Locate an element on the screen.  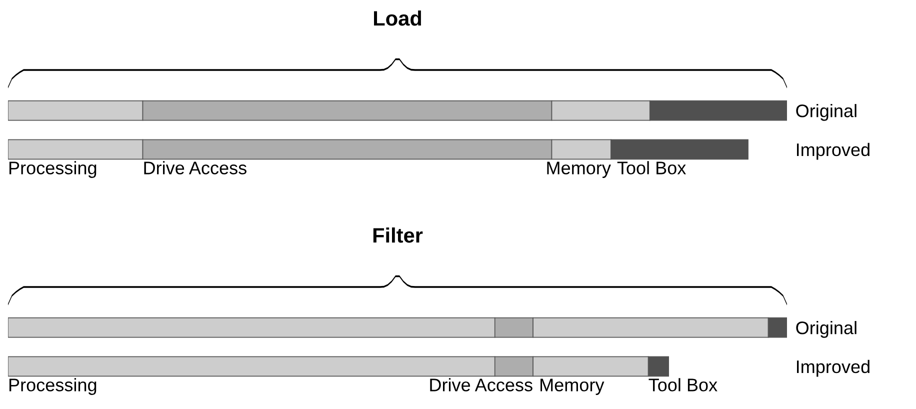
chart-title: Filter is located at coordinates (398, 235).